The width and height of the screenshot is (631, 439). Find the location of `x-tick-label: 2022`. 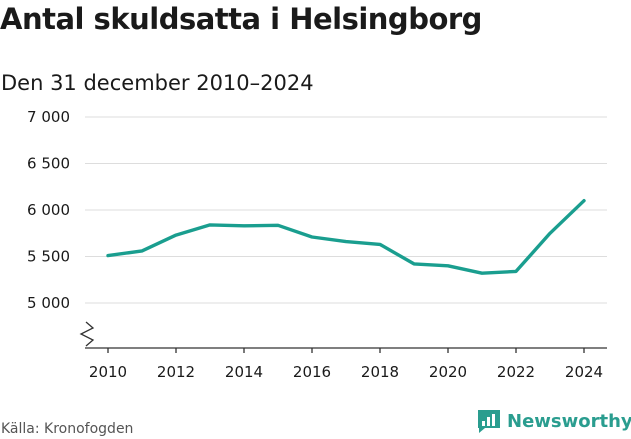

x-tick-label: 2022 is located at coordinates (516, 372).